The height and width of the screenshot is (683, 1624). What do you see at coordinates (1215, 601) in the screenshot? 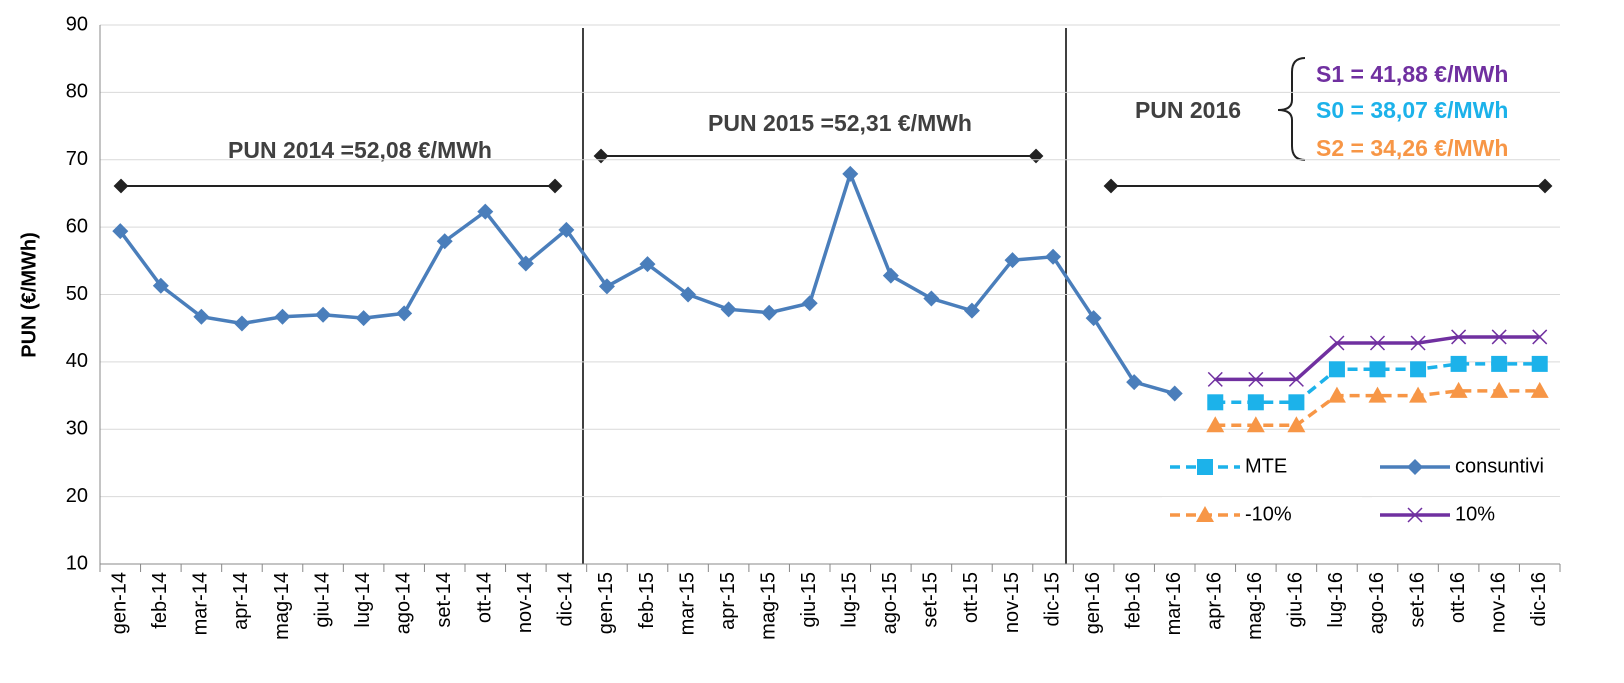
I see `x-tick-label: apr-16` at bounding box center [1215, 601].